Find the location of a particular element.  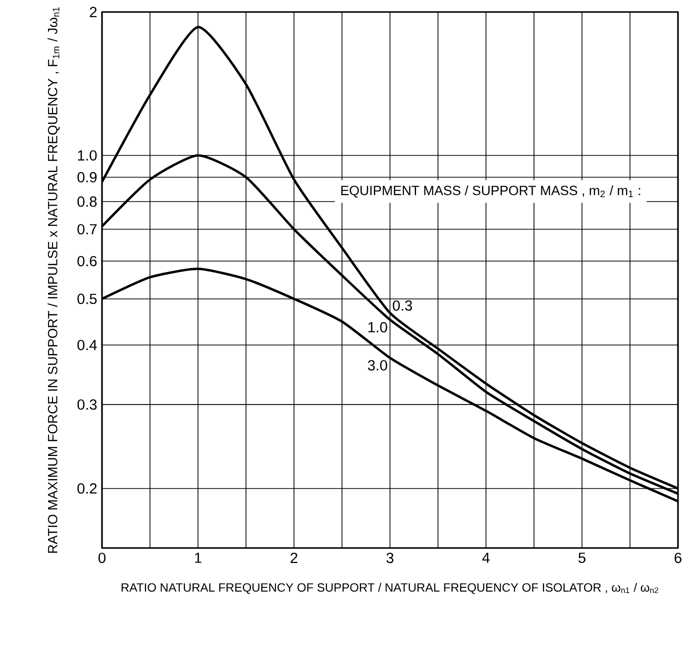

x-tick-label: 3 is located at coordinates (390, 558).